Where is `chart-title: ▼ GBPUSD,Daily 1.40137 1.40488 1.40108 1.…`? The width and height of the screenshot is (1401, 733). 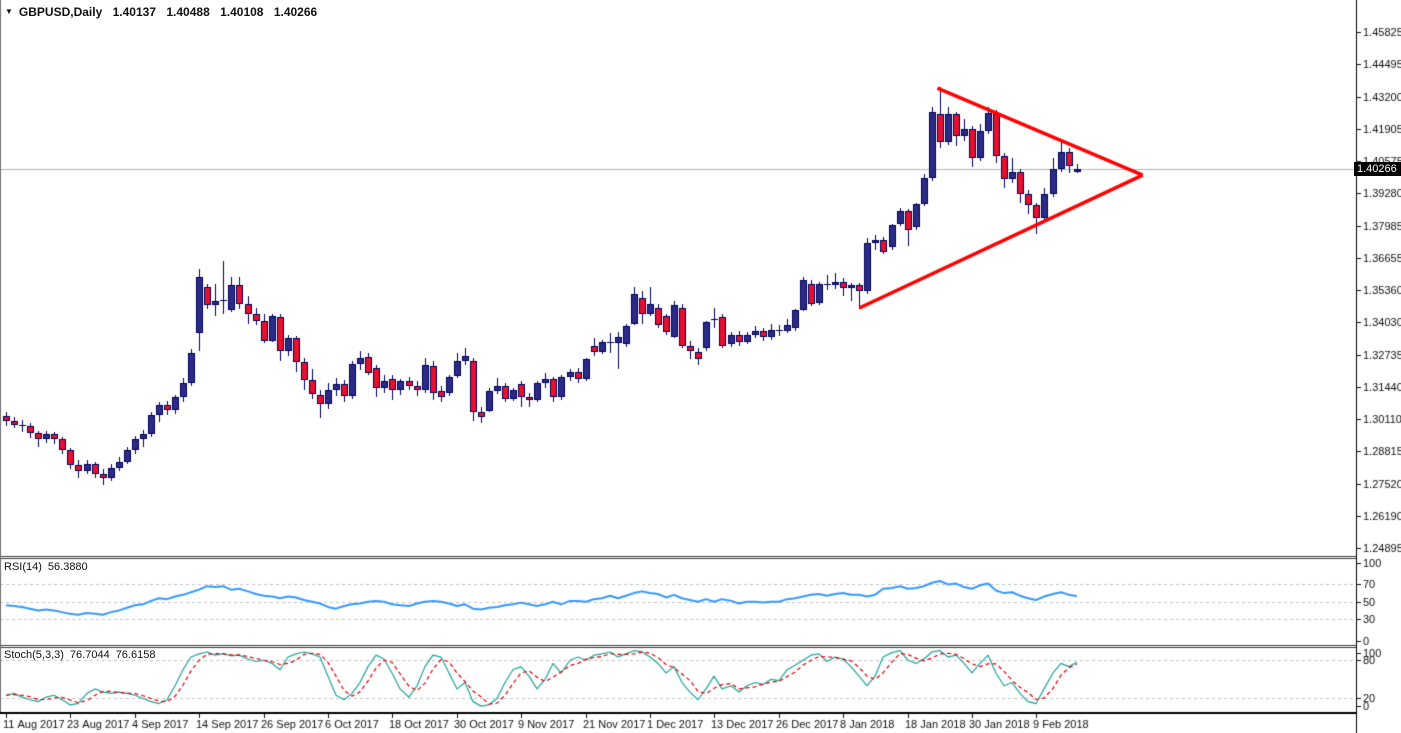
chart-title: ▼ GBPUSD,Daily 1.40137 1.40488 1.40108 1.… is located at coordinates (161, 12).